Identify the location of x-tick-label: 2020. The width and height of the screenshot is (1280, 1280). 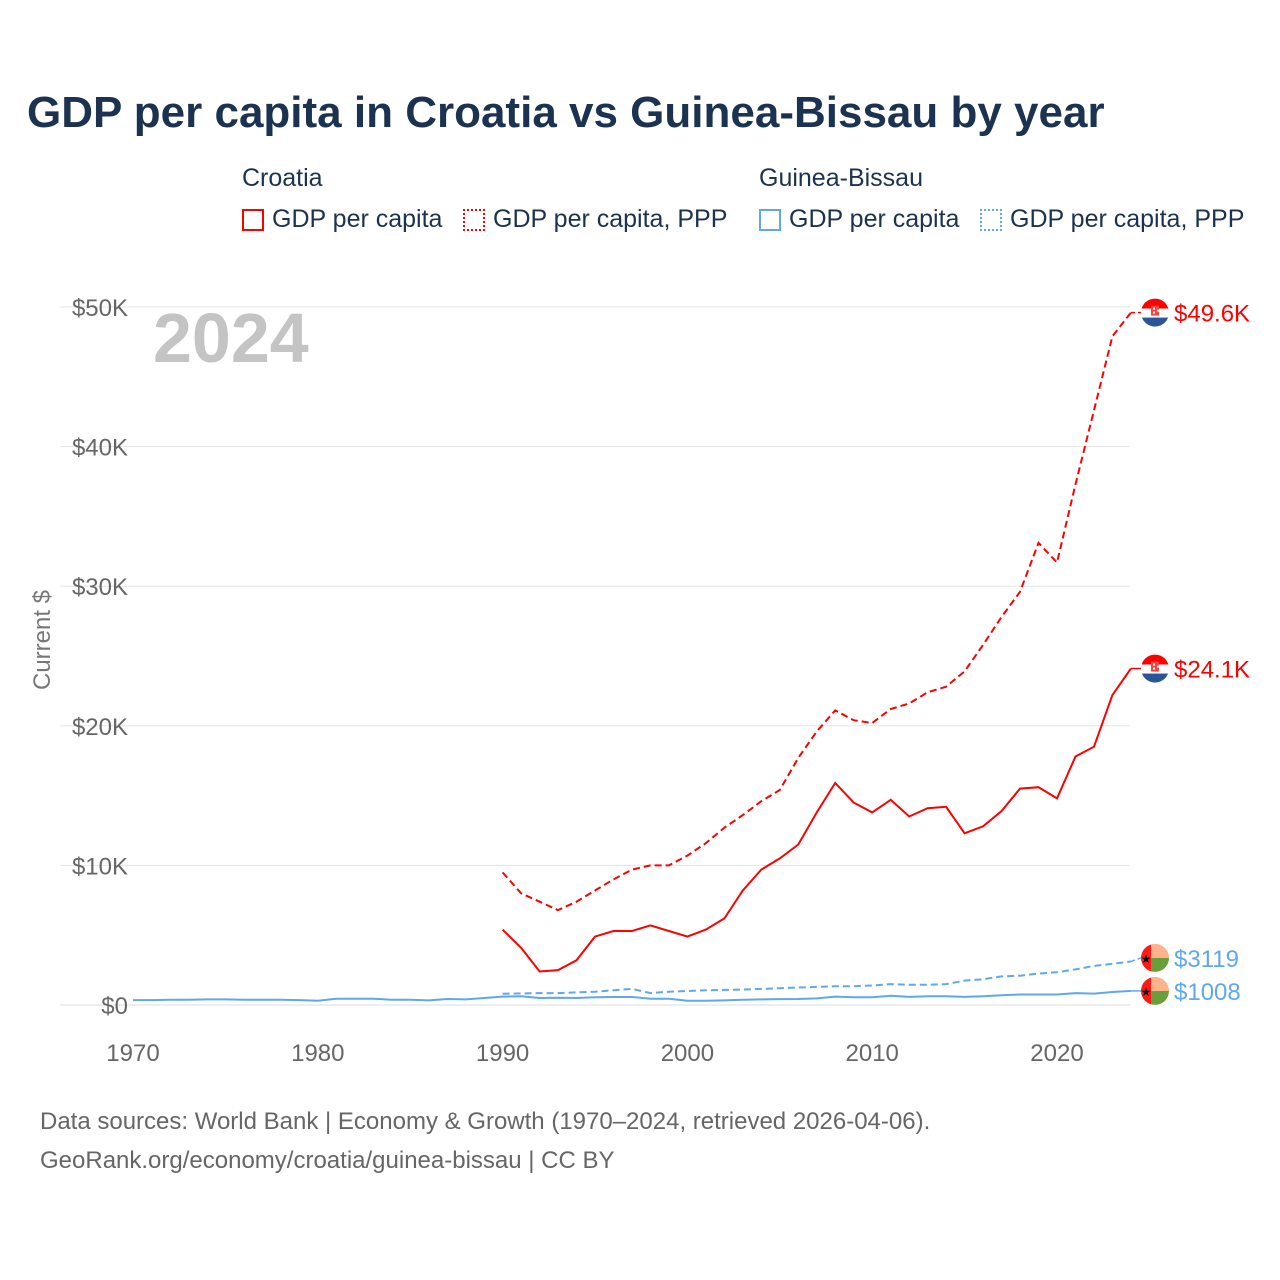
(1056, 1053).